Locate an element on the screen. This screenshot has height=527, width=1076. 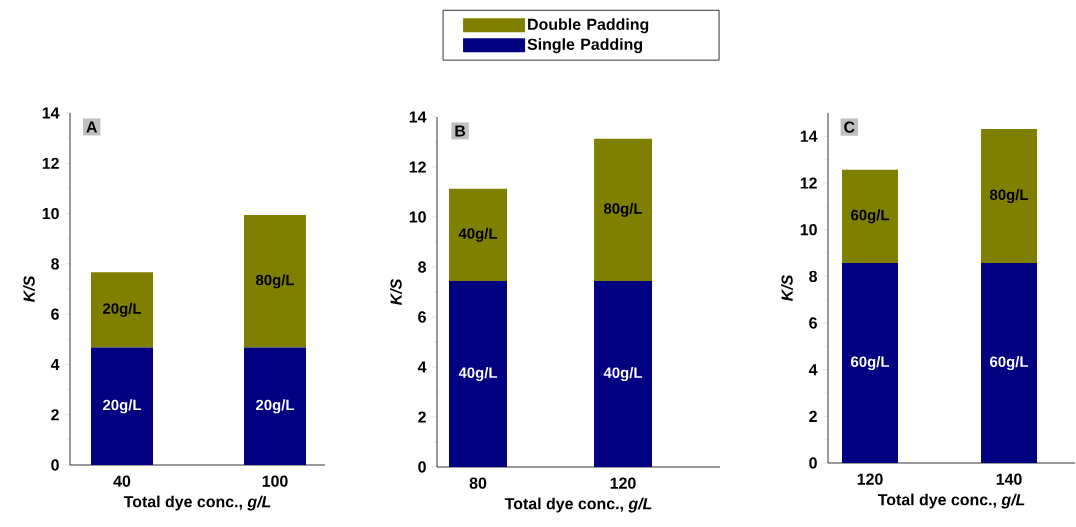
x-tick-label: 80 is located at coordinates (478, 483).